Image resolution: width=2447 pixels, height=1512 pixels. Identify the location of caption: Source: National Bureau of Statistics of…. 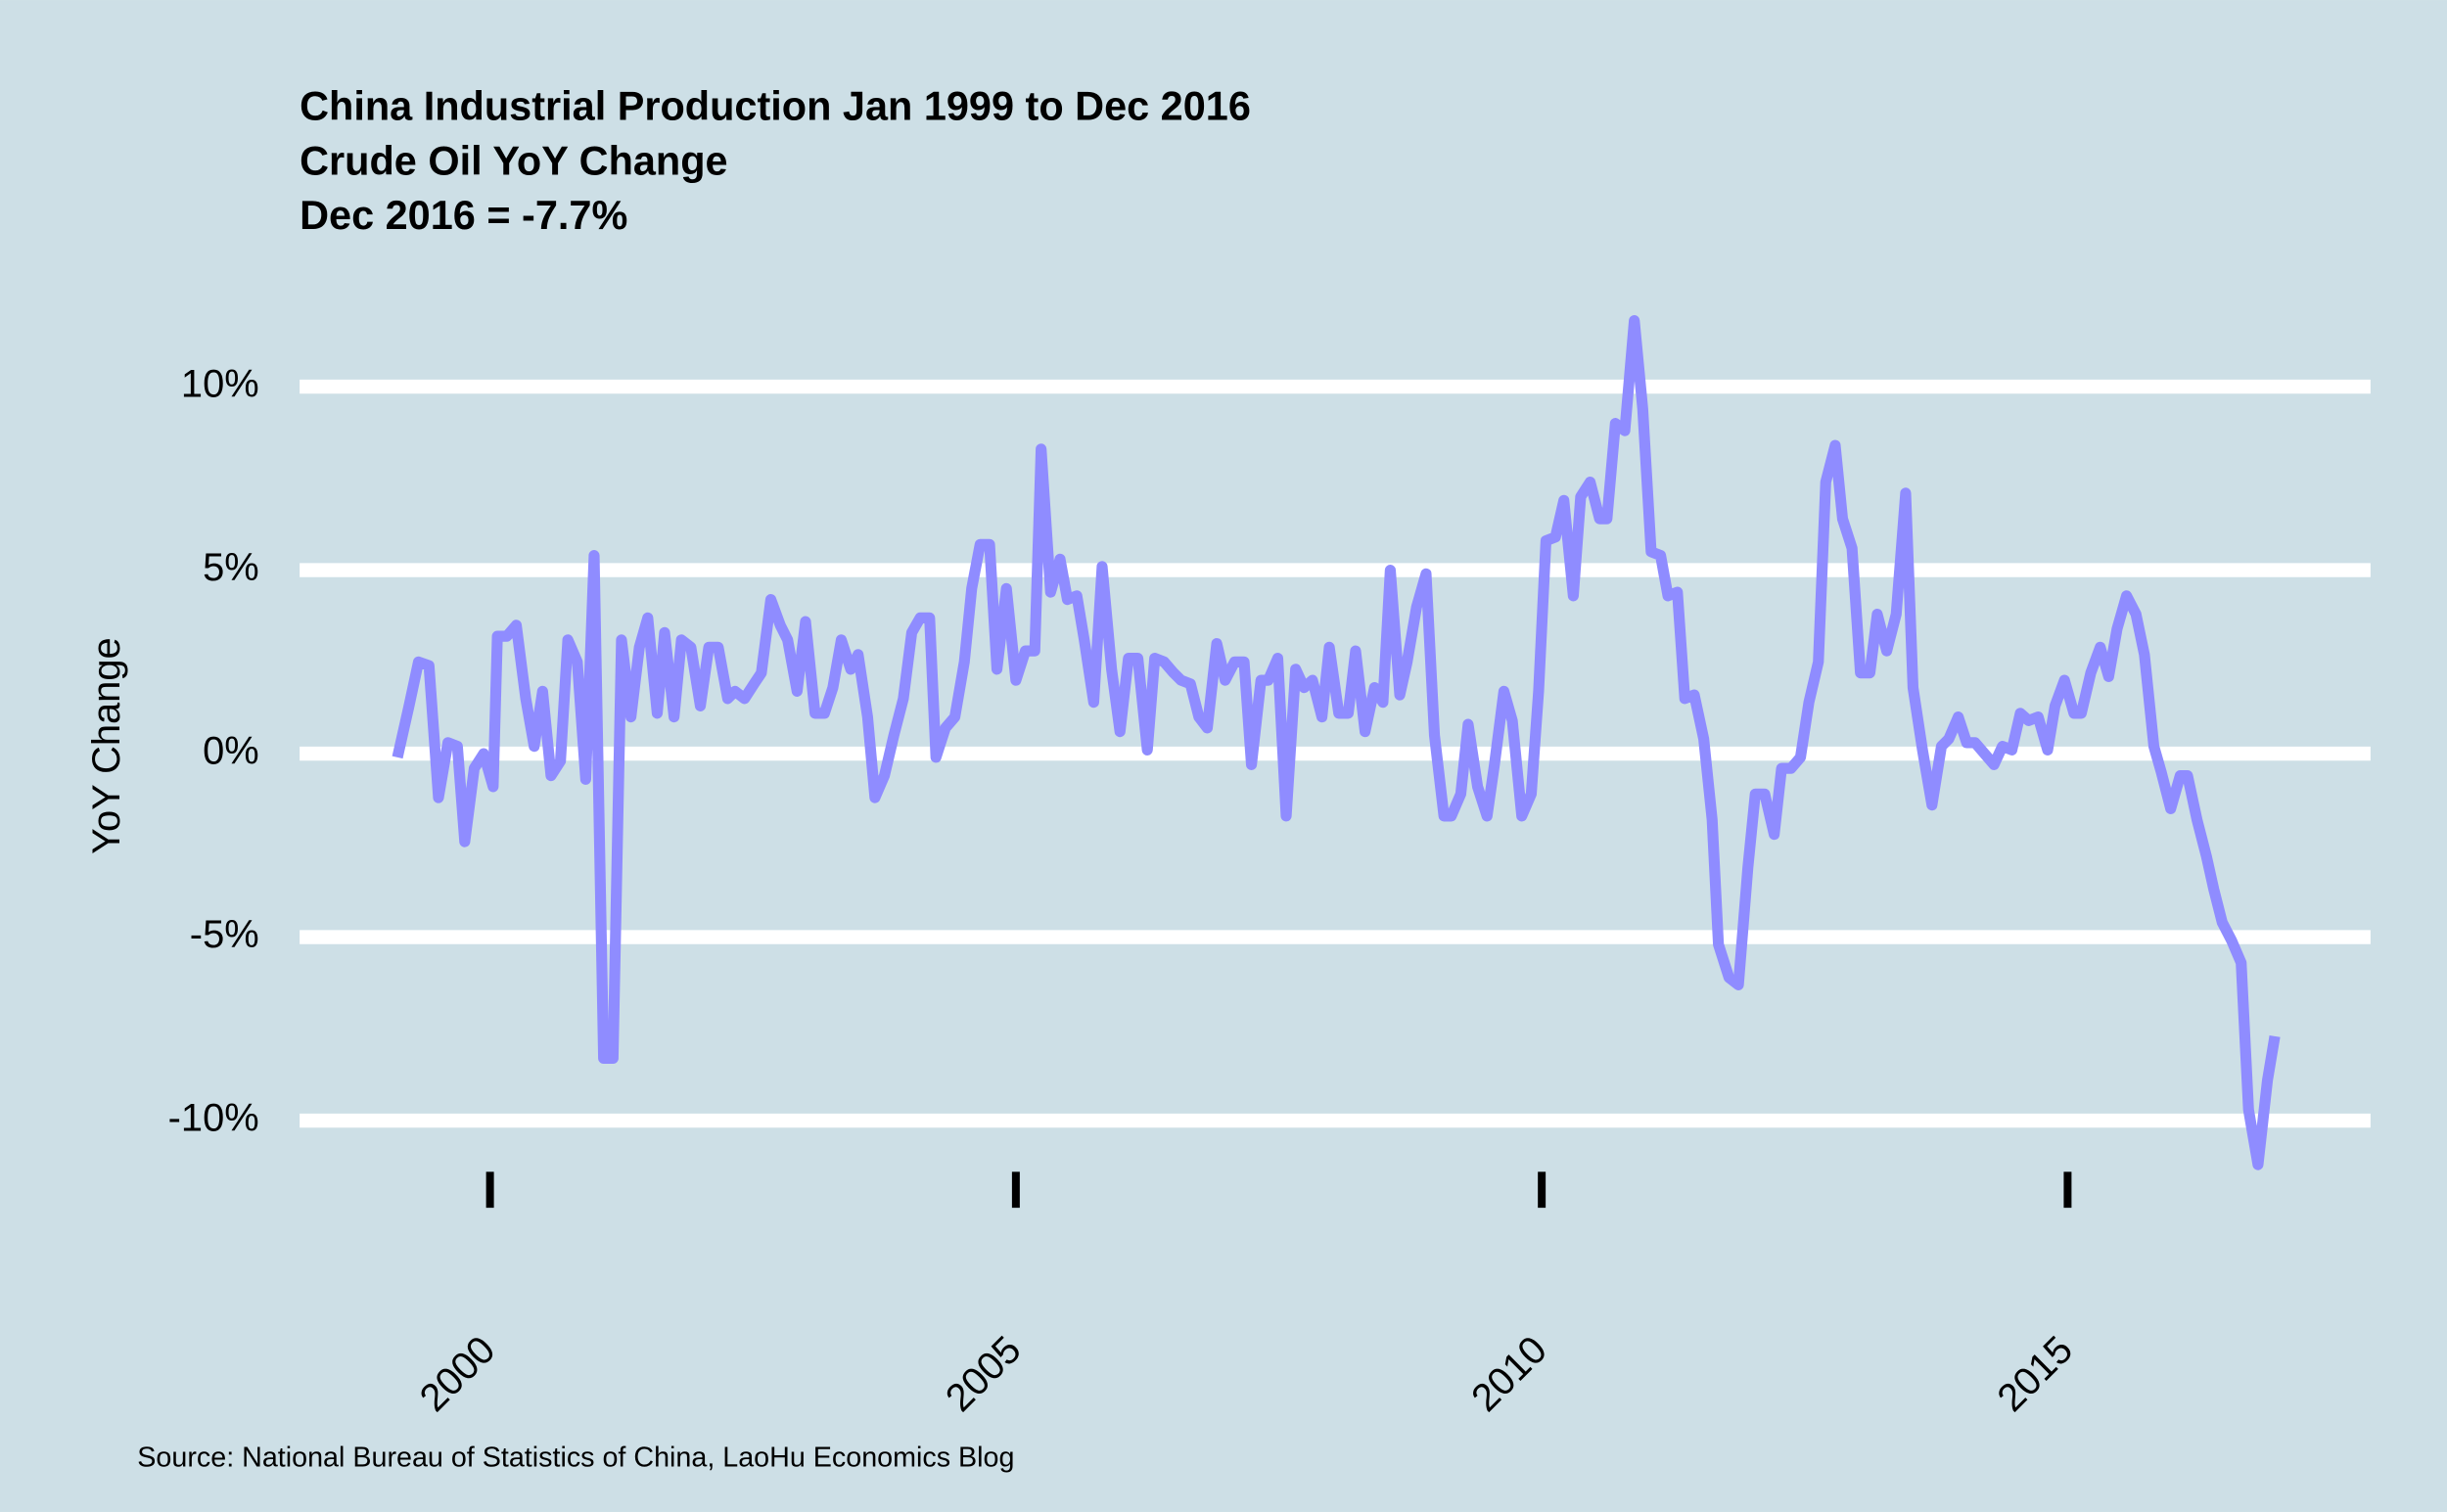
(576, 1457).